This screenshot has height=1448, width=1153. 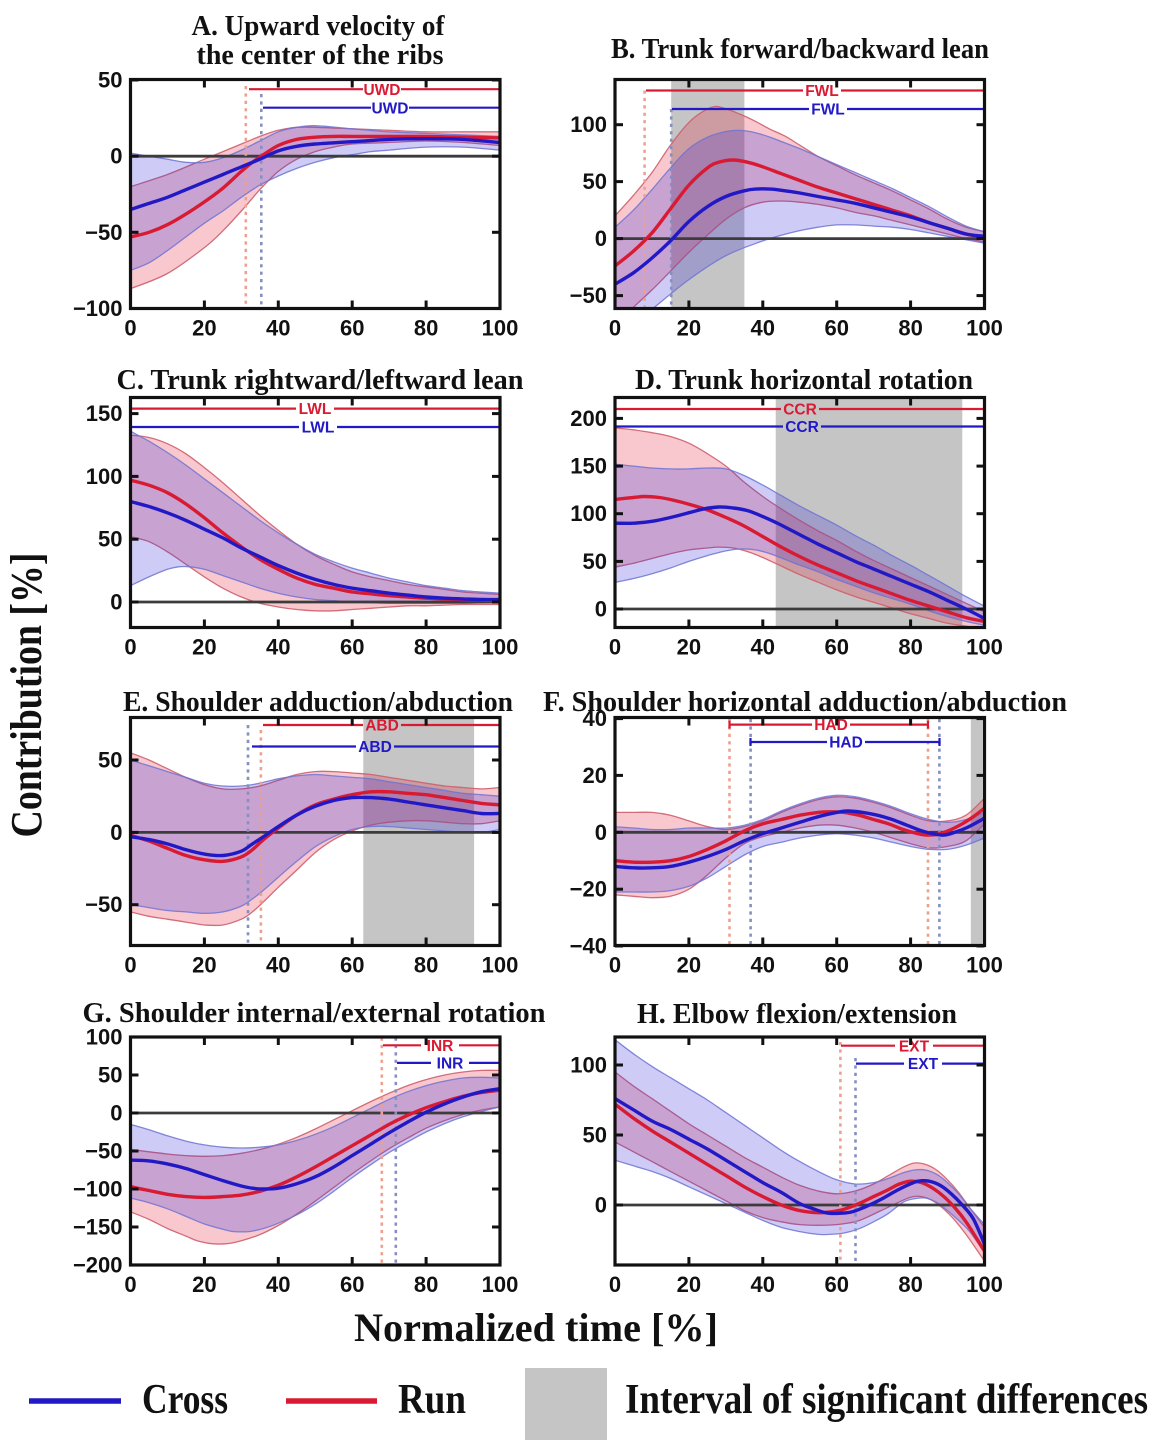 What do you see at coordinates (318, 702) in the screenshot?
I see `svg-text:E. Shoulder adduction/abductio: E. Shoulder adduction/abduction` at bounding box center [318, 702].